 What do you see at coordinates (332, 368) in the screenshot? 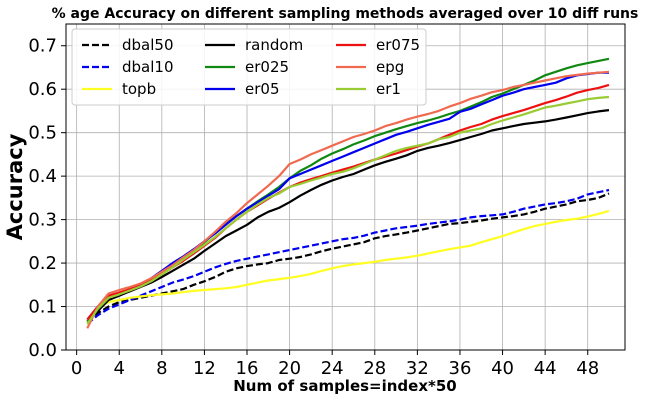
I see `x-tick-label: 24` at bounding box center [332, 368].